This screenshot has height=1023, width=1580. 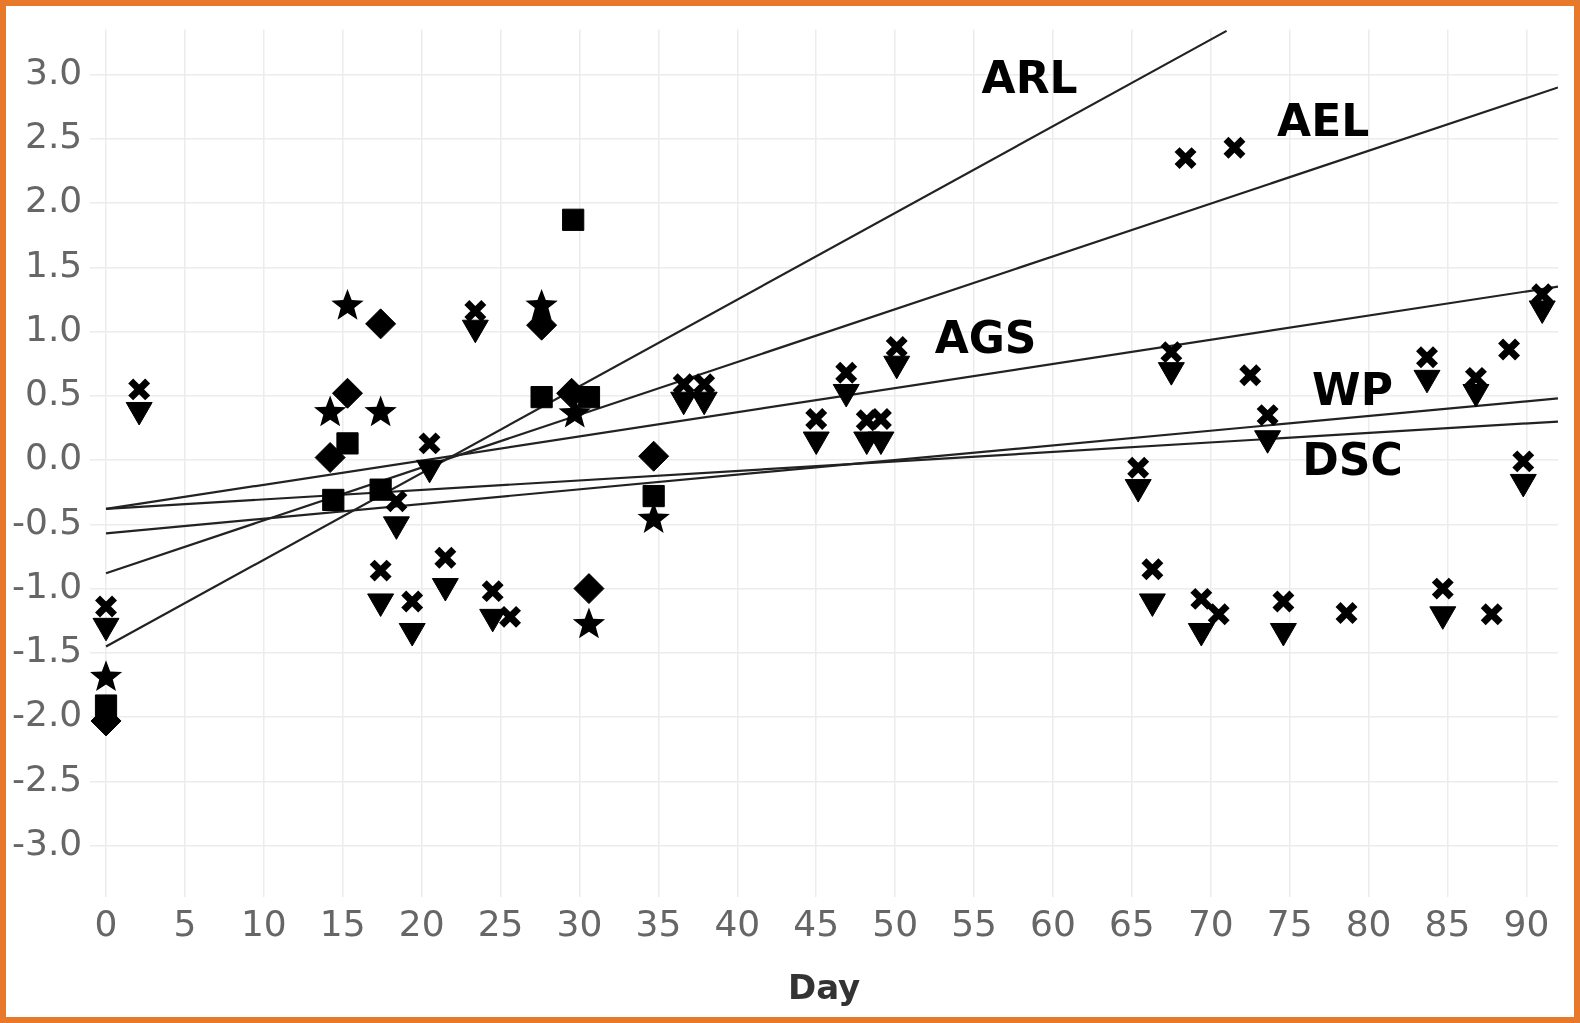 I want to click on series-label: AGS, so click(x=985, y=338).